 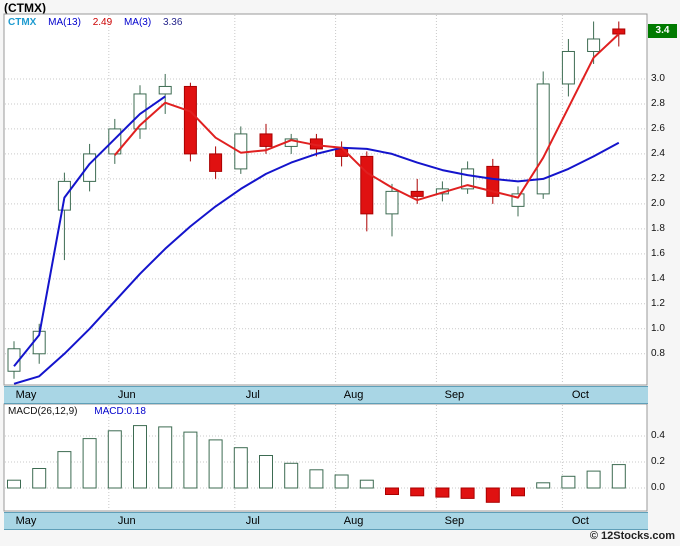 What do you see at coordinates (326, 521) in the screenshot?
I see `macd-month-axis: May Jun Jul Aug Sep Oct` at bounding box center [326, 521].